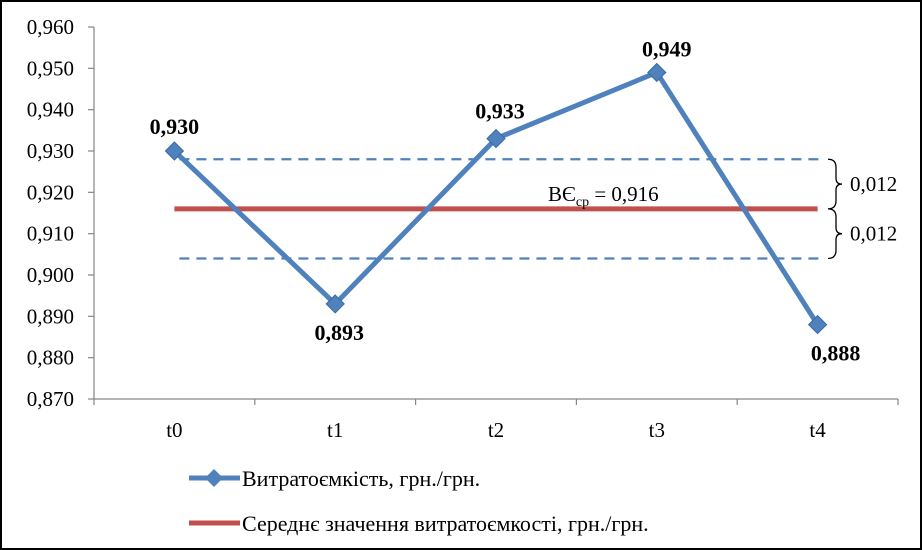 This screenshot has width=922, height=550. What do you see at coordinates (50, 151) in the screenshot?
I see `y-tick-label: 0,930` at bounding box center [50, 151].